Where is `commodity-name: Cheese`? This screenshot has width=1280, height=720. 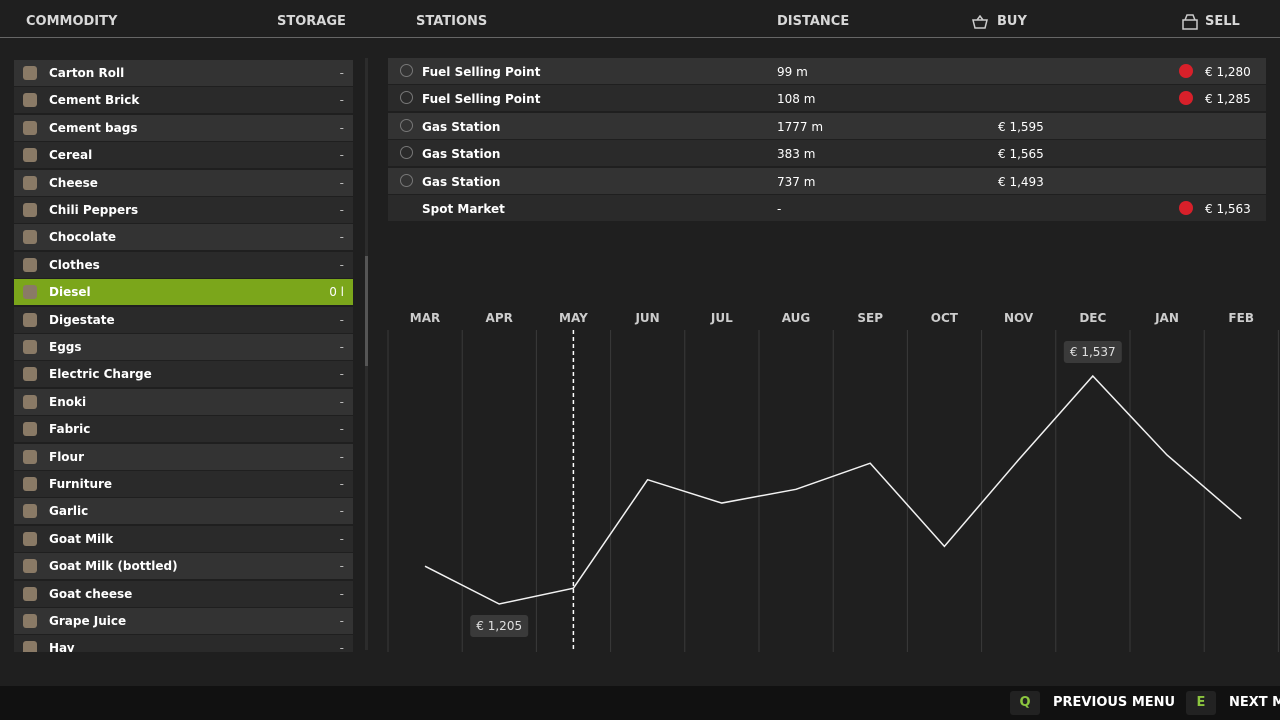 commodity-name: Cheese is located at coordinates (73, 182).